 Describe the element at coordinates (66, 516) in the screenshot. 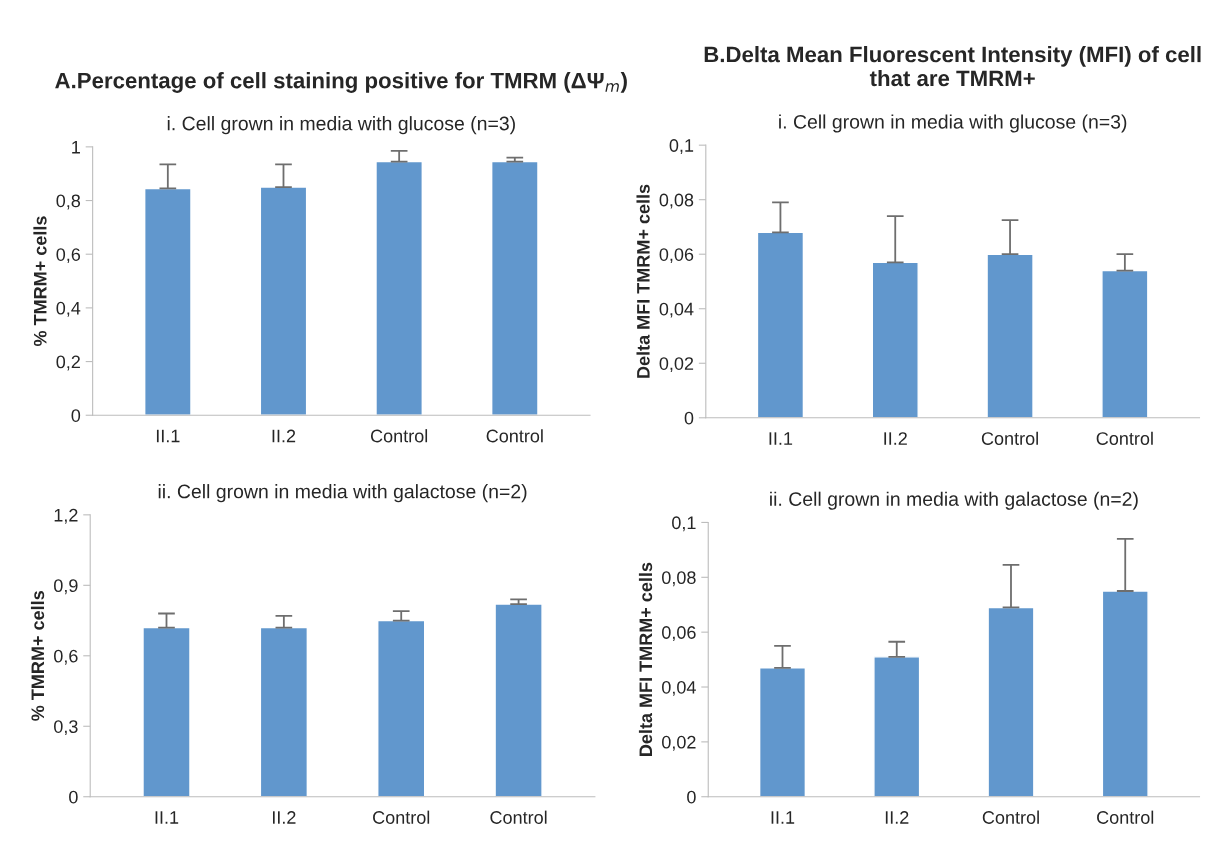

I see `y-tick-label: 1,2` at that location.